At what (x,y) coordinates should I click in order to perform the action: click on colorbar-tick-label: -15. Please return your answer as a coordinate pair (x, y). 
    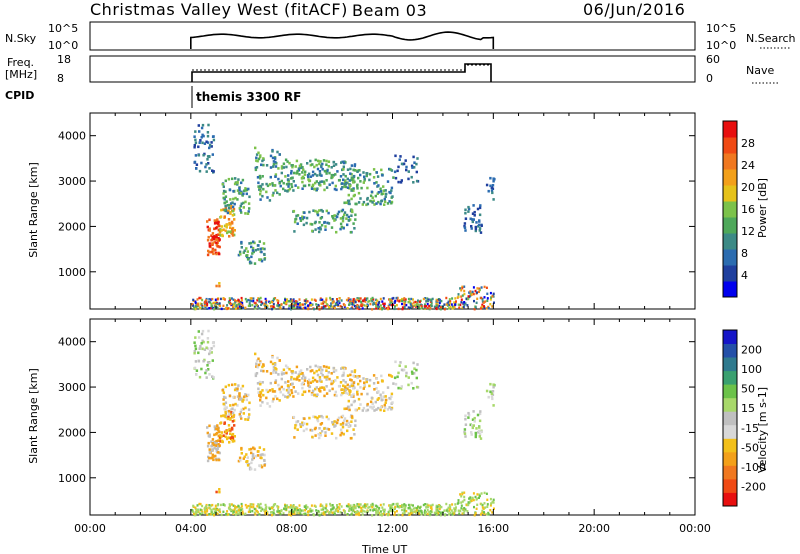
    Looking at the image, I should click on (750, 428).